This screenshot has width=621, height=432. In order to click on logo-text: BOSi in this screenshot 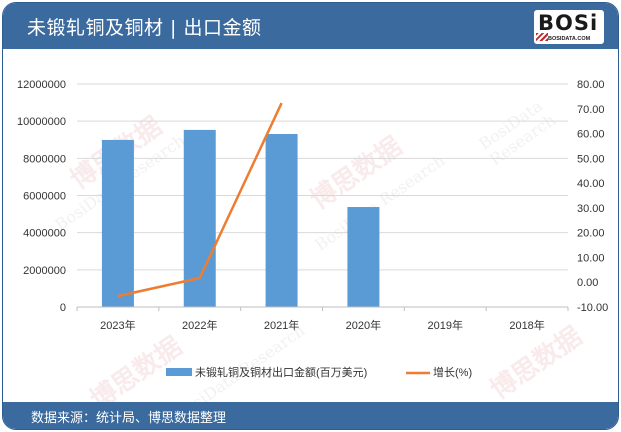, I will do `click(568, 23)`.